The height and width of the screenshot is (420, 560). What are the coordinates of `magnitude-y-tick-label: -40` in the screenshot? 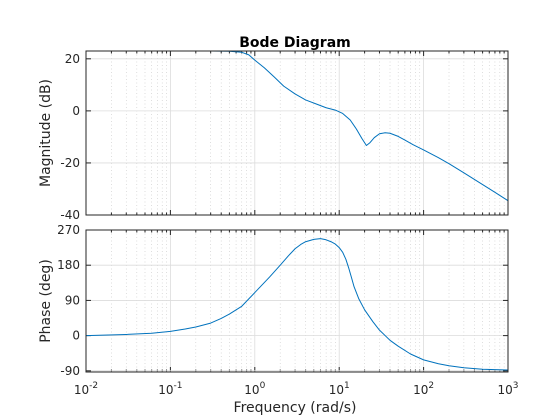 It's located at (70, 215).